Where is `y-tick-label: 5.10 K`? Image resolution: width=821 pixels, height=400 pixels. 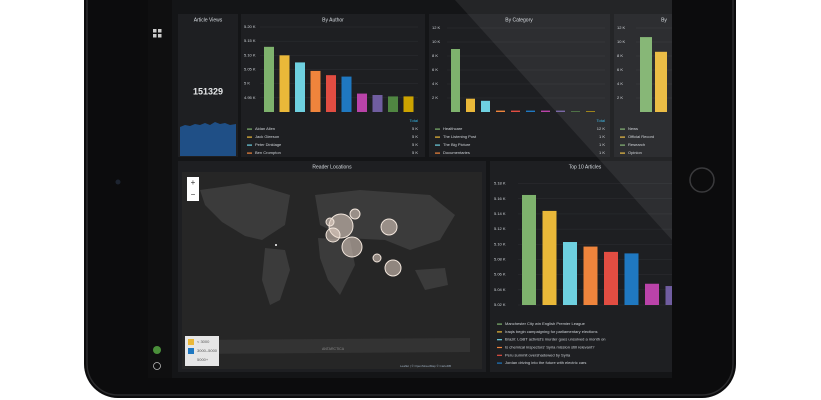
y-tick-label: 5.10 K is located at coordinates (250, 54).